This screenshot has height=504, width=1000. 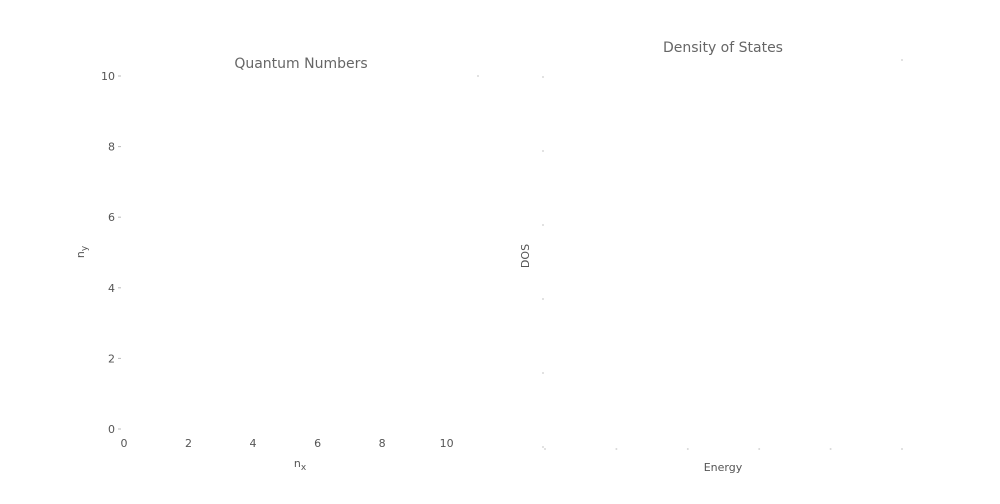 I want to click on density-of-states-y-axis-label: DOS, so click(x=525, y=256).